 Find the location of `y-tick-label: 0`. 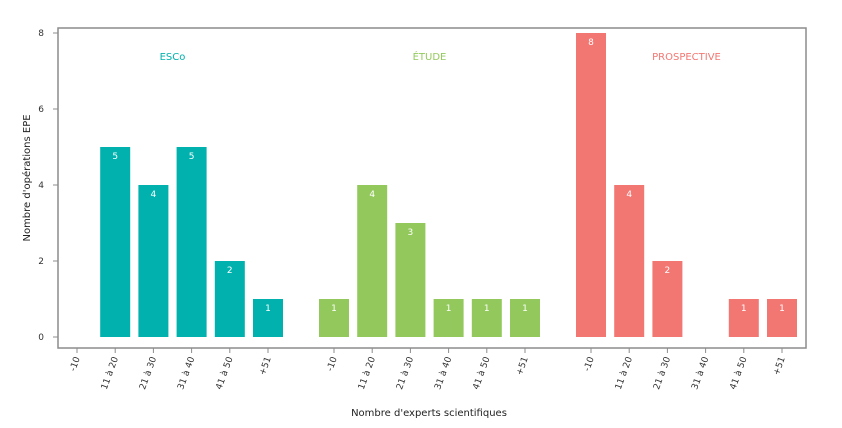

y-tick-label: 0 is located at coordinates (41, 338).